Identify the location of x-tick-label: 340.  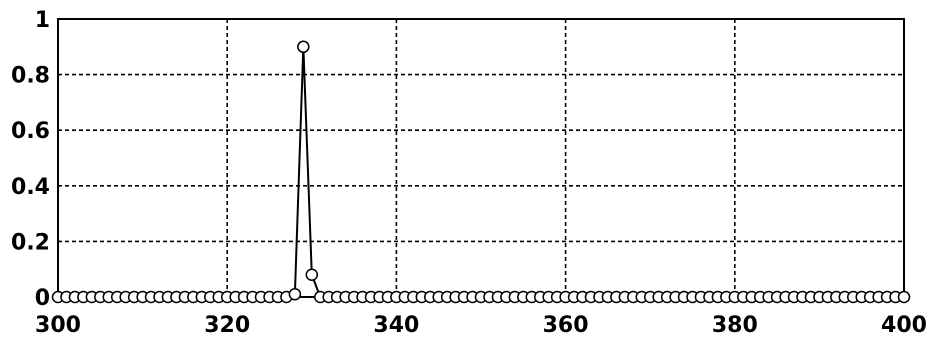
(396, 325).